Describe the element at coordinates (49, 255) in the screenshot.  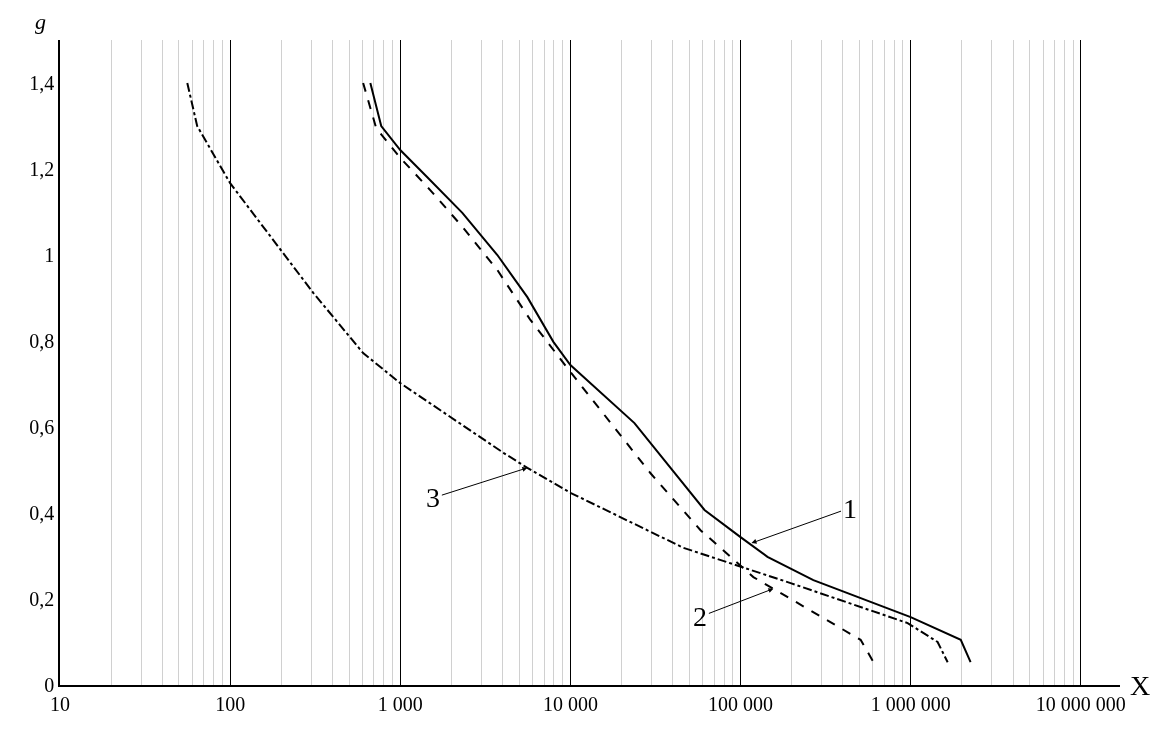
I see `y-tick-label: 1` at that location.